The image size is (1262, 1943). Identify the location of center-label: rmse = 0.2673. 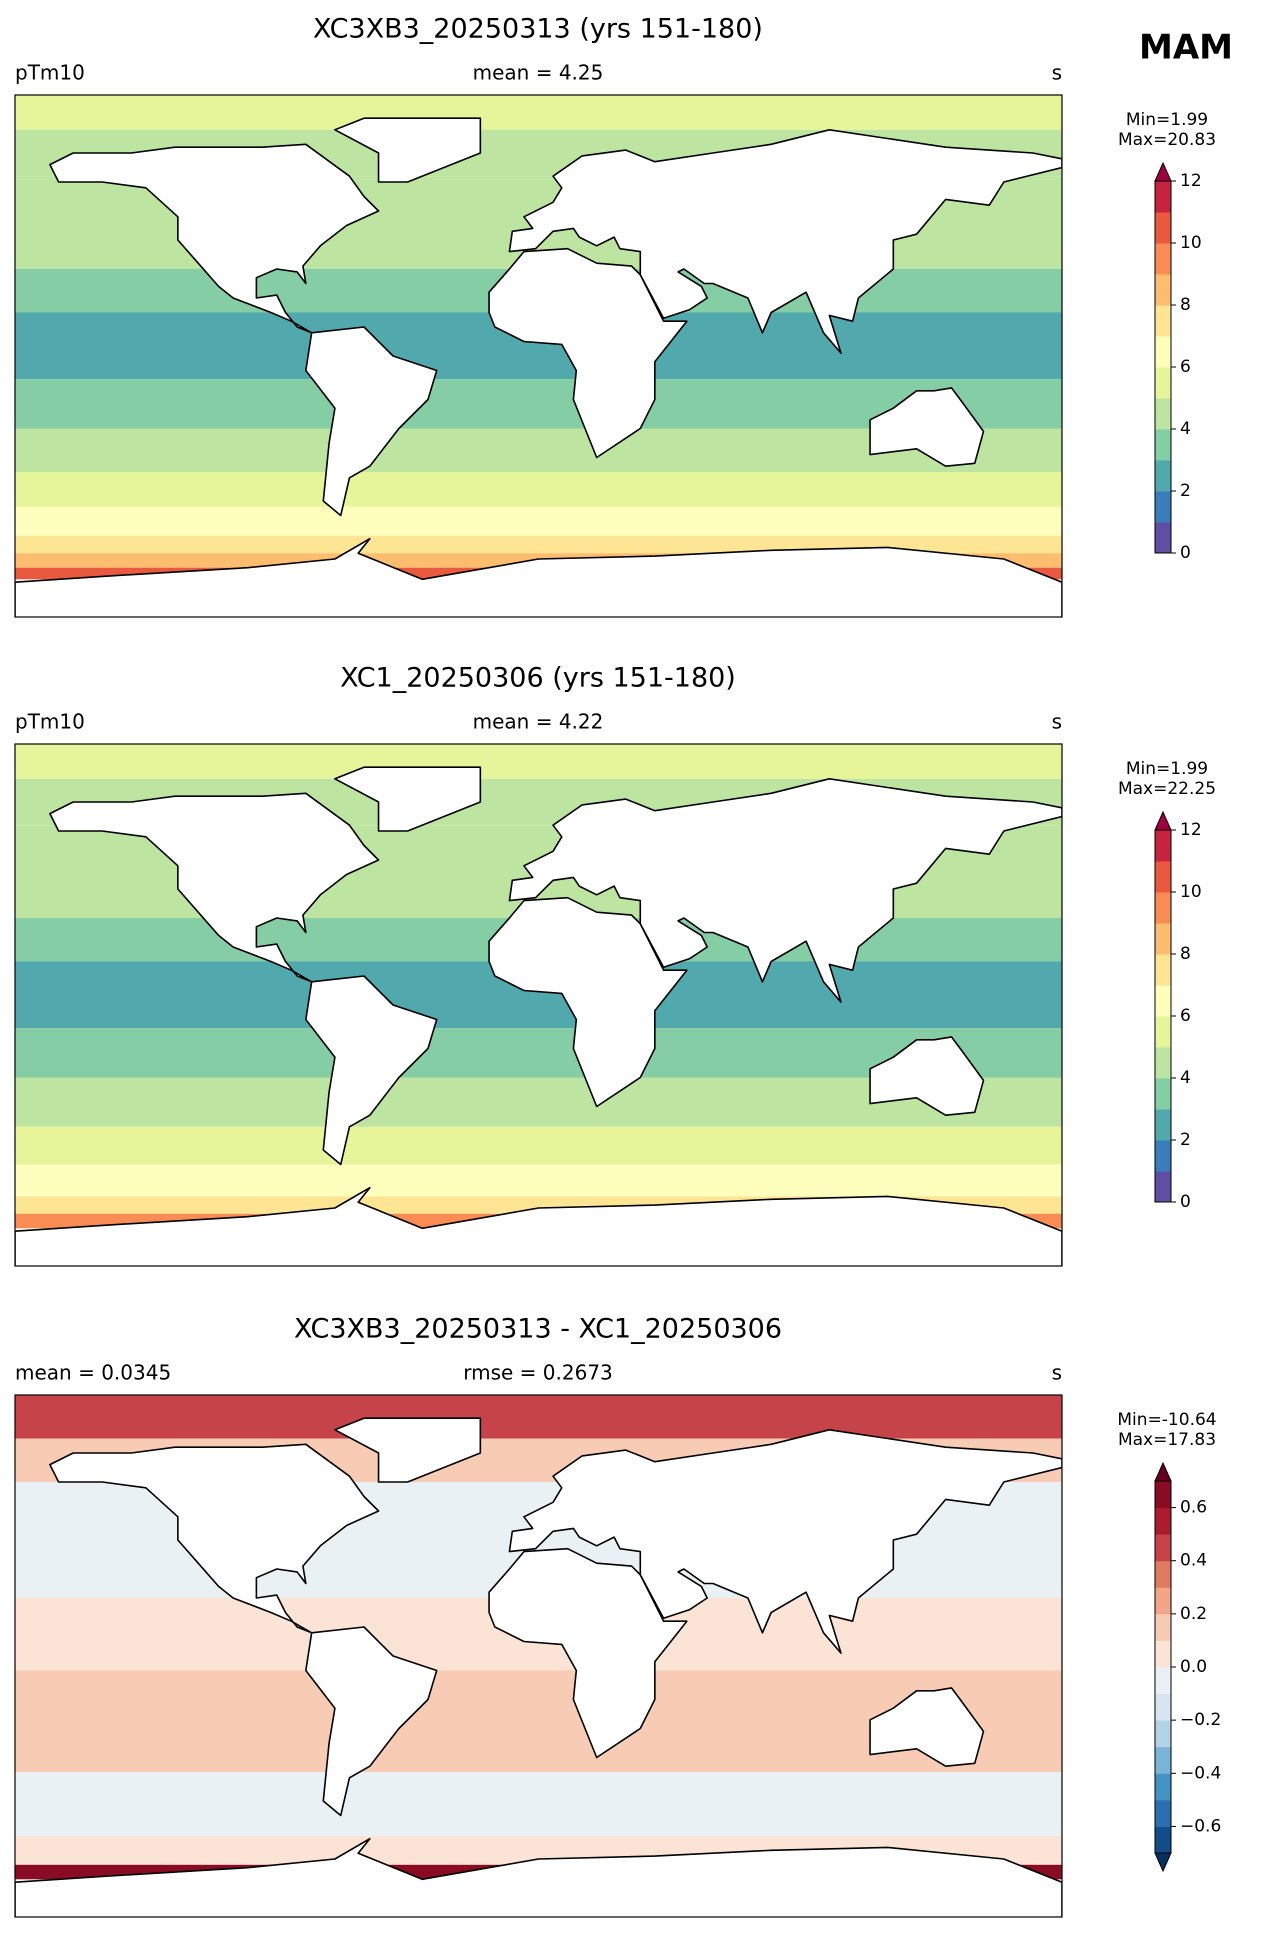
(538, 1373).